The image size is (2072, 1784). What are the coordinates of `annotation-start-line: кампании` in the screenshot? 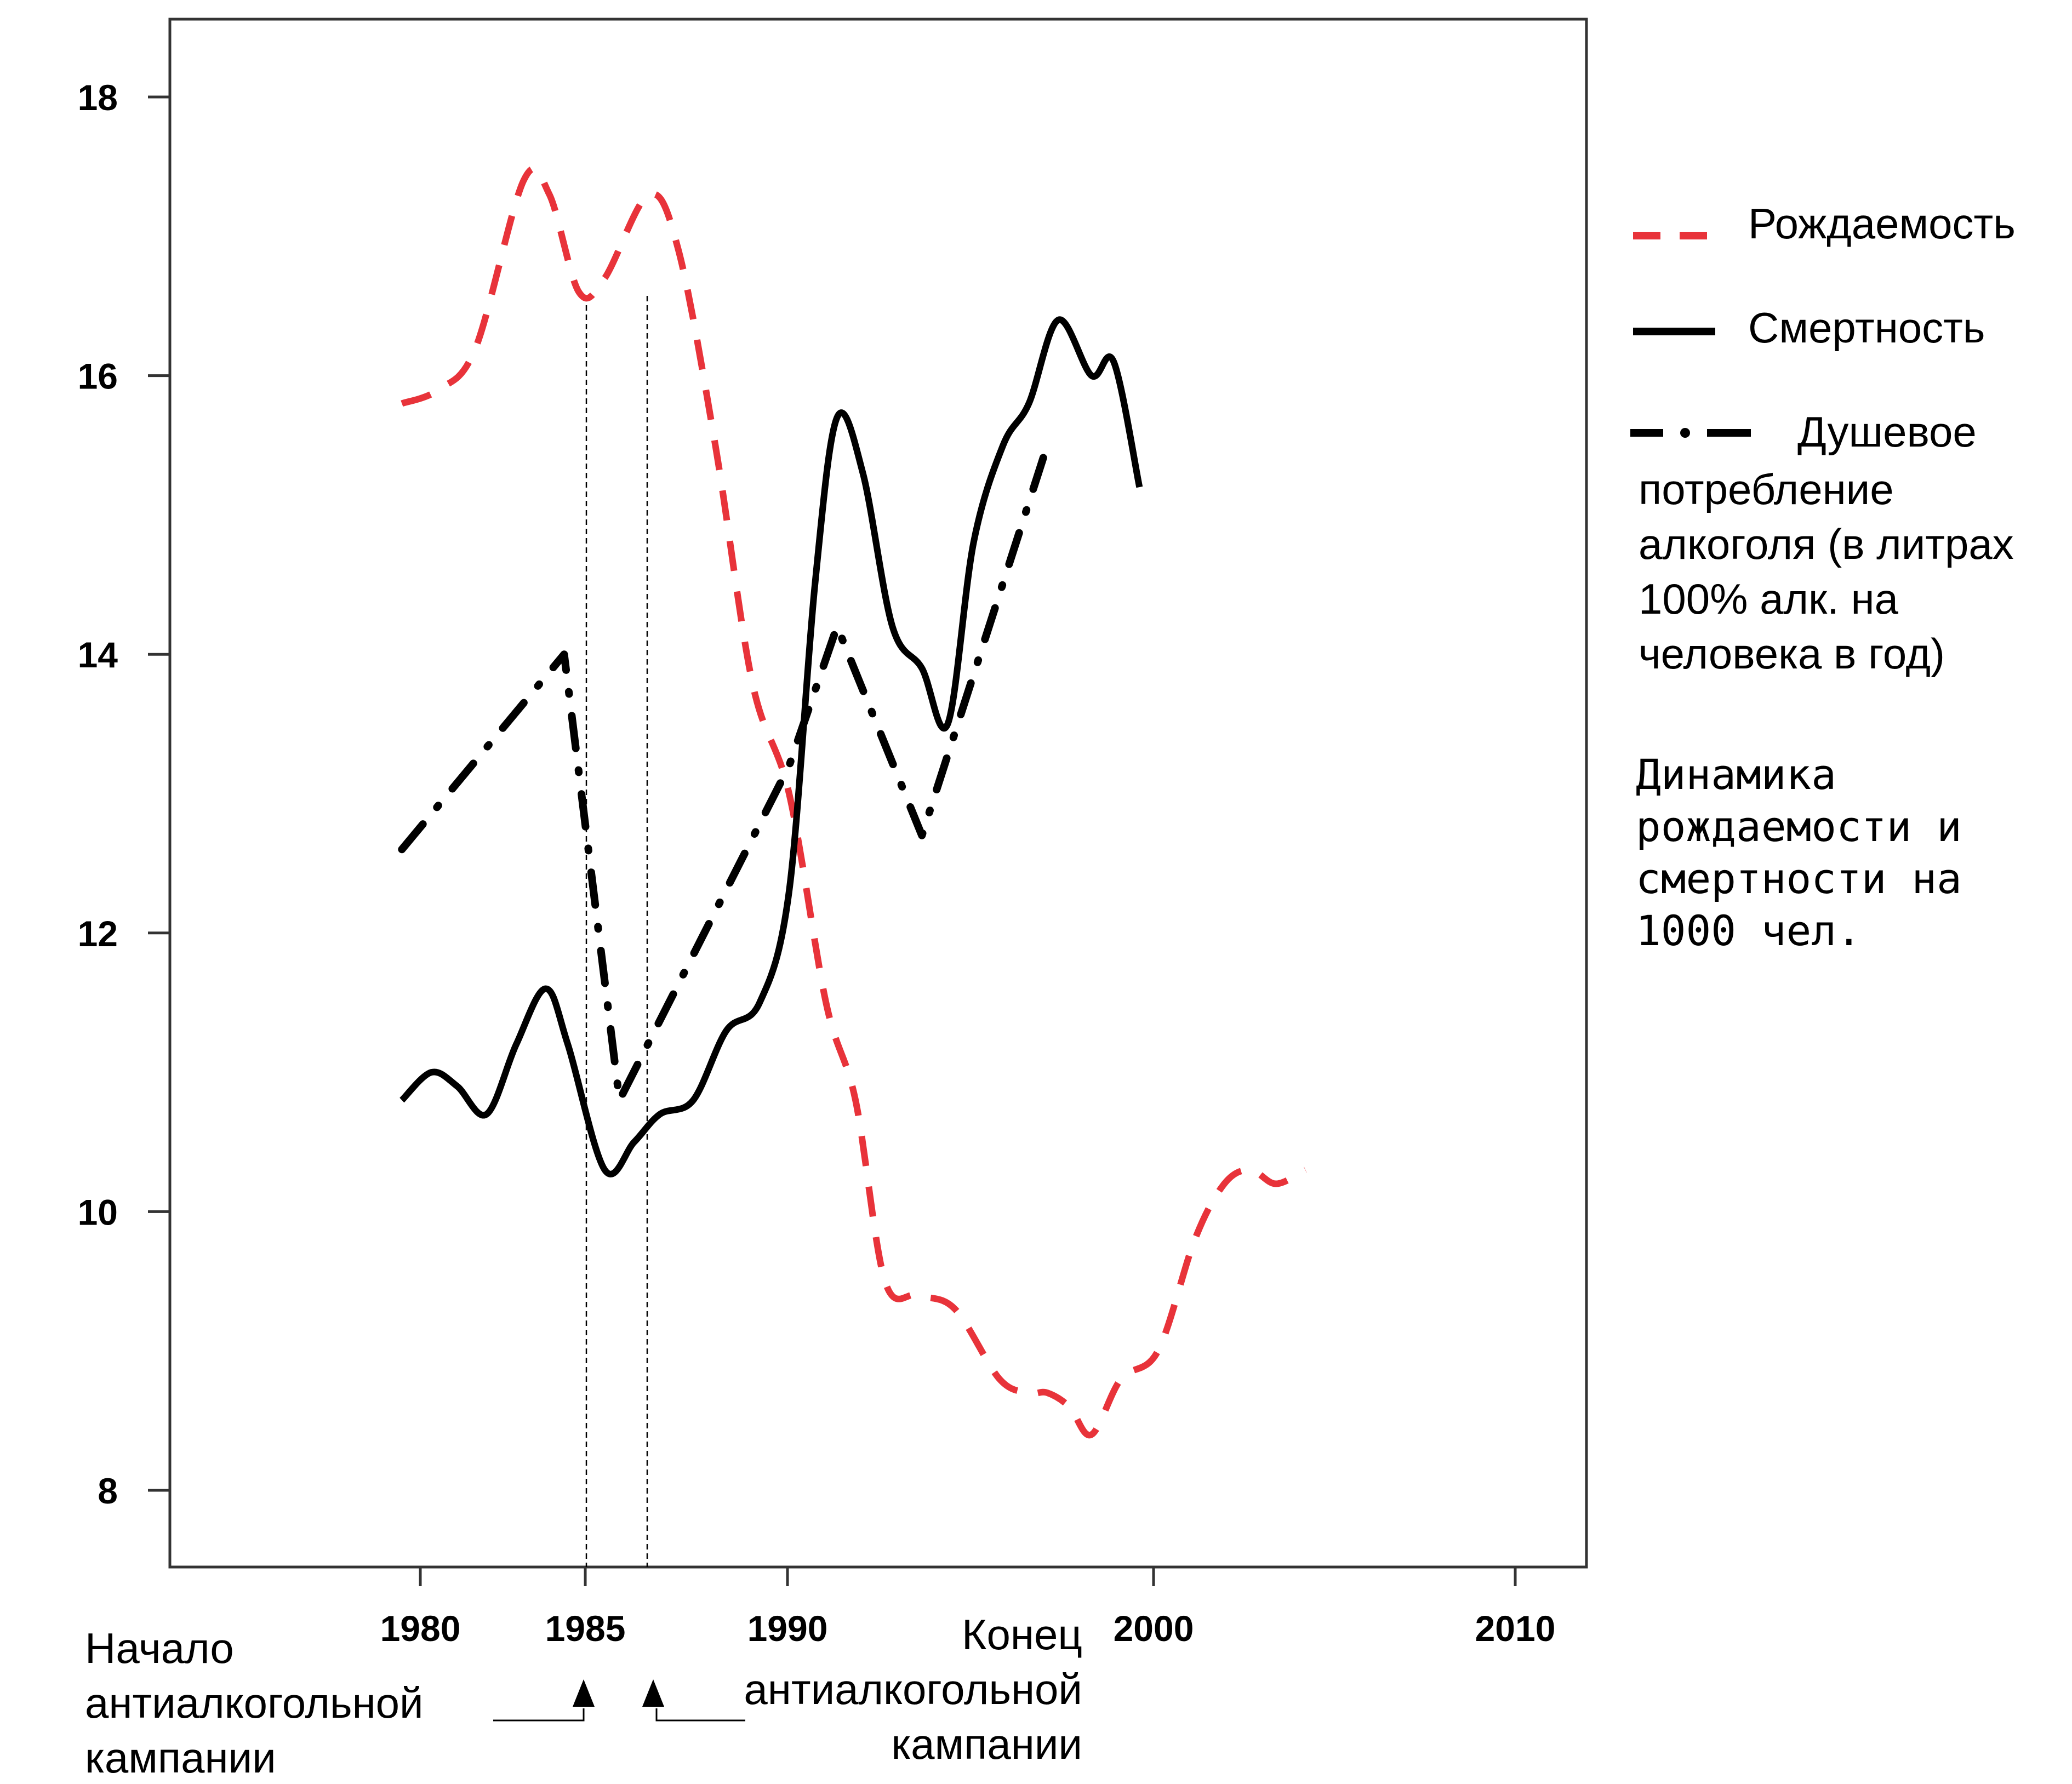 It's located at (180, 1758).